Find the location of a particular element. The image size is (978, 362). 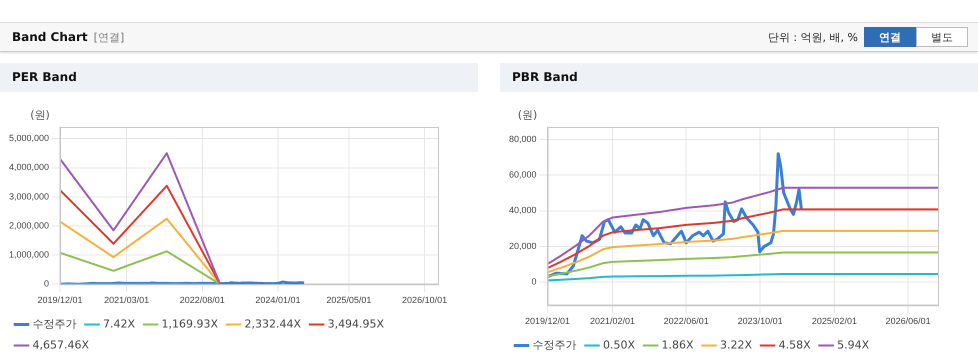

y-tick-label: 60,000 is located at coordinates (522, 175).